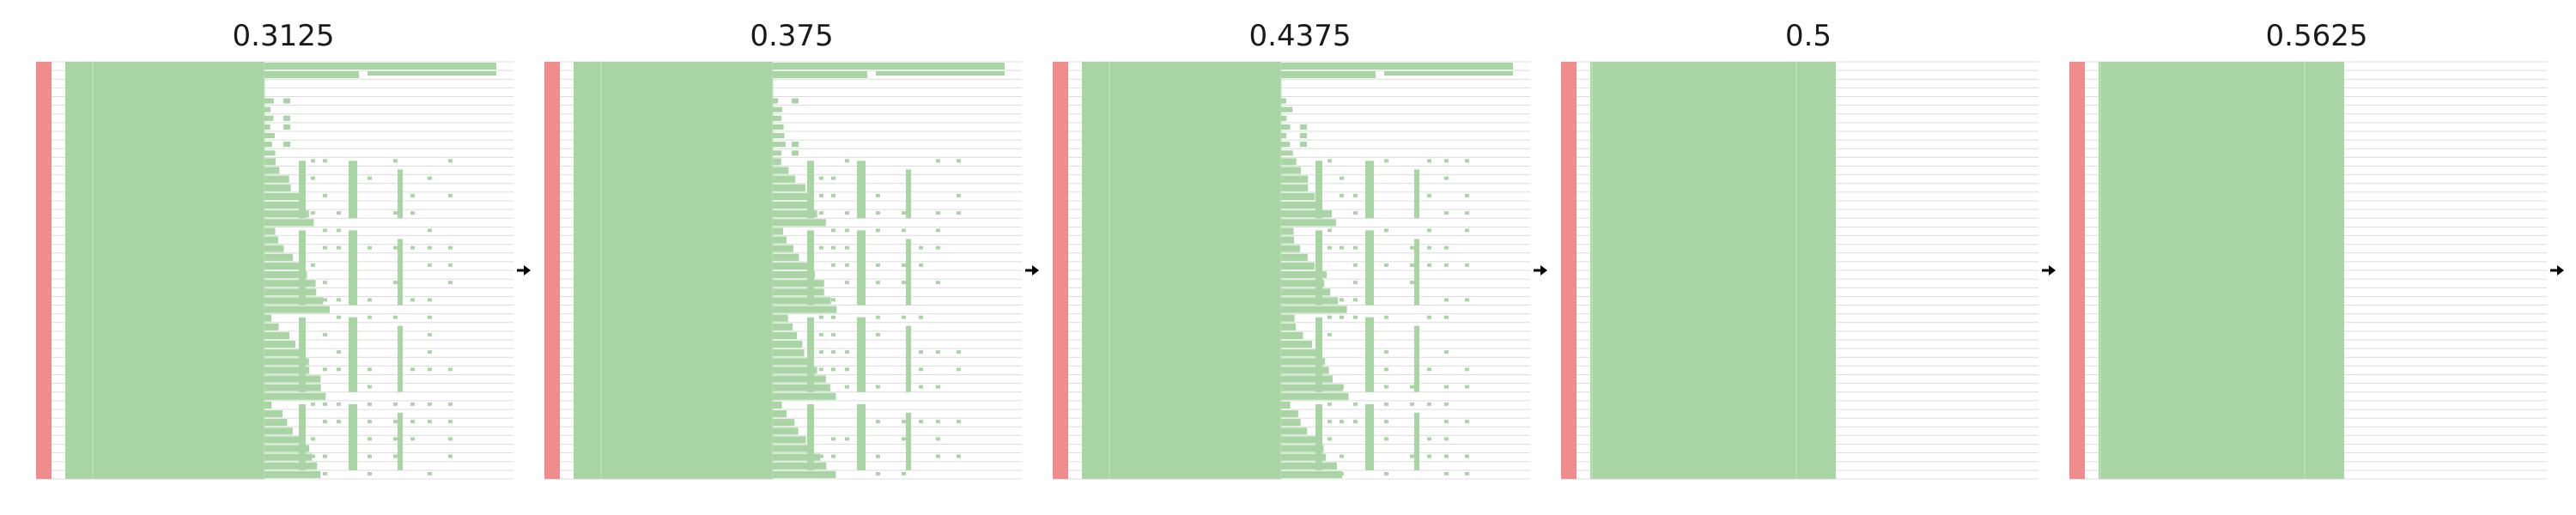 This screenshot has width=2576, height=515. Describe the element at coordinates (1397, 66) in the screenshot. I see `top-bar` at that location.